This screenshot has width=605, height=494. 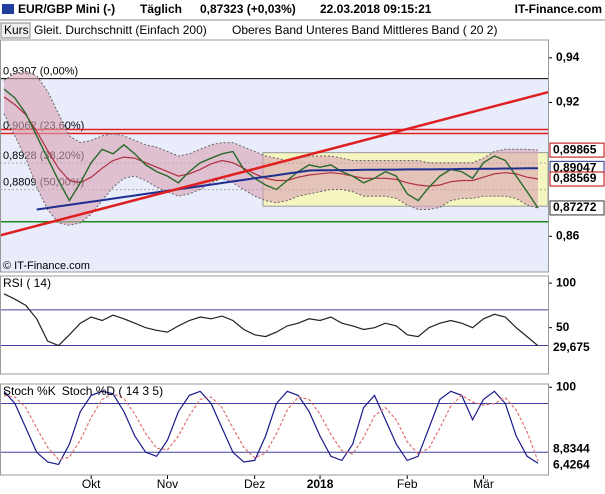 What do you see at coordinates (46, 266) in the screenshot?
I see `watermark: © IT-Finance.com` at bounding box center [46, 266].